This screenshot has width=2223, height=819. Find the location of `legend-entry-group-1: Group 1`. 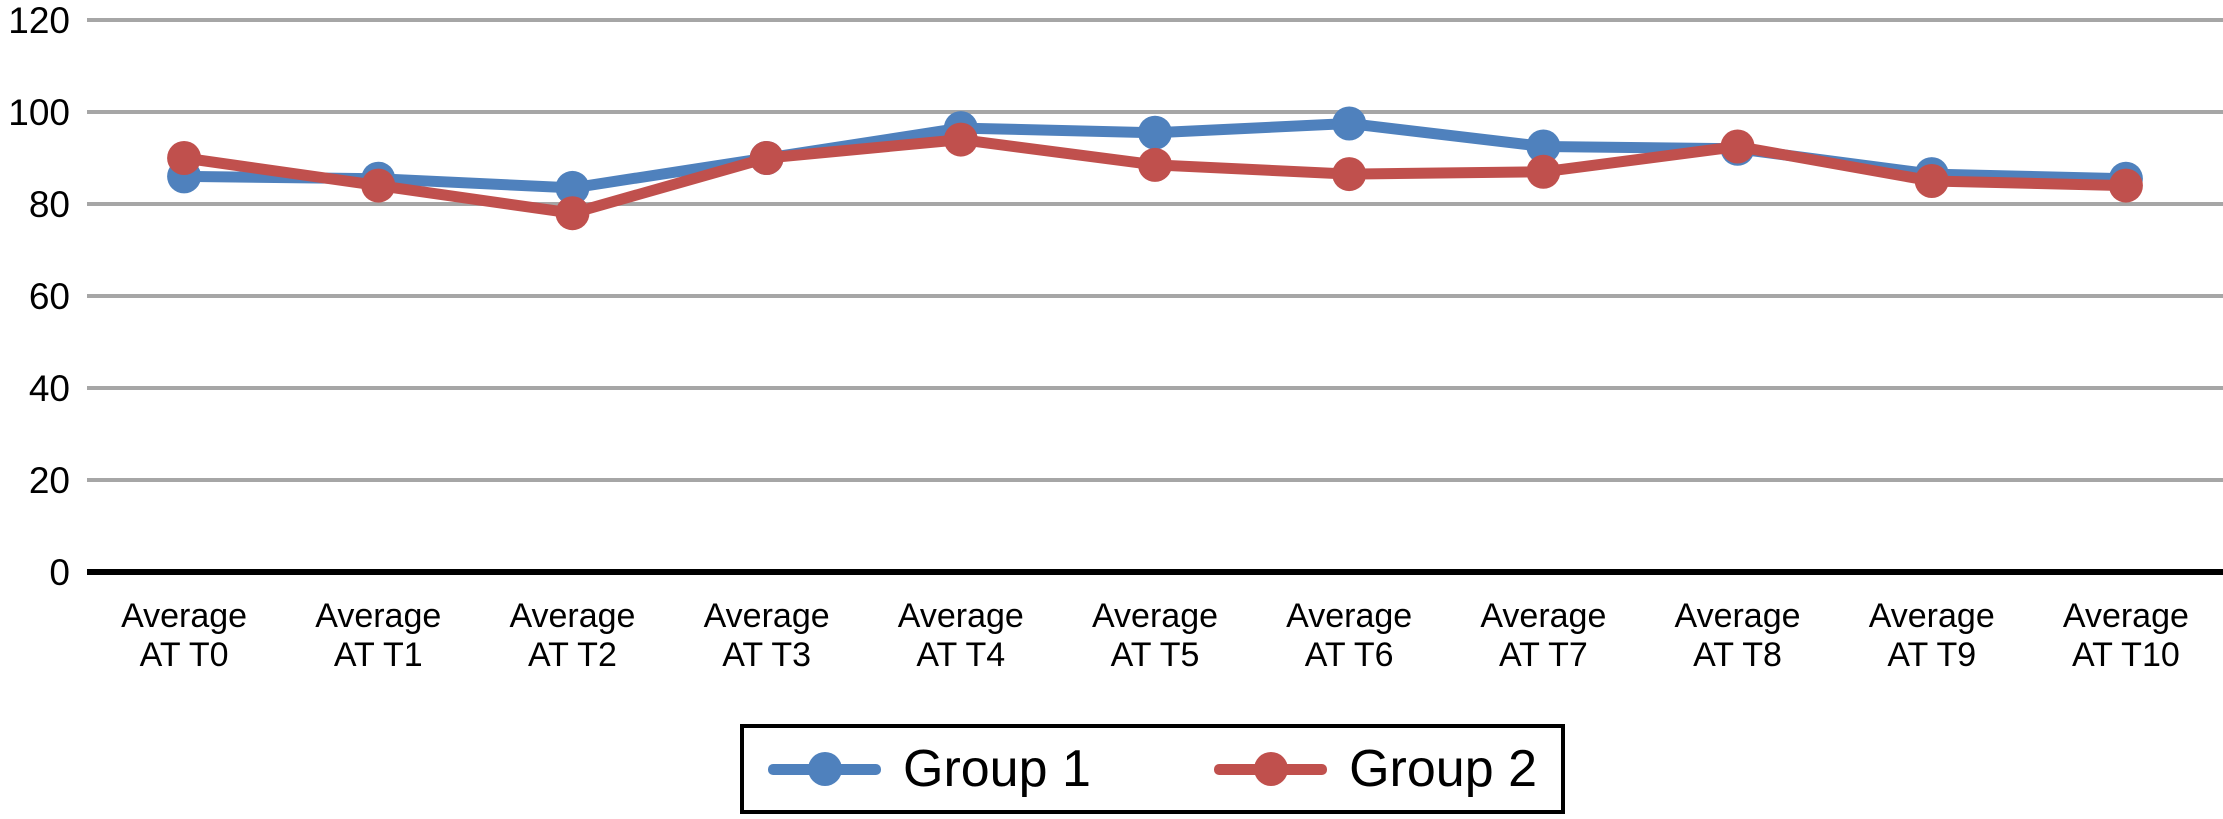

legend-entry-group-1: Group 1 is located at coordinates (929, 769).